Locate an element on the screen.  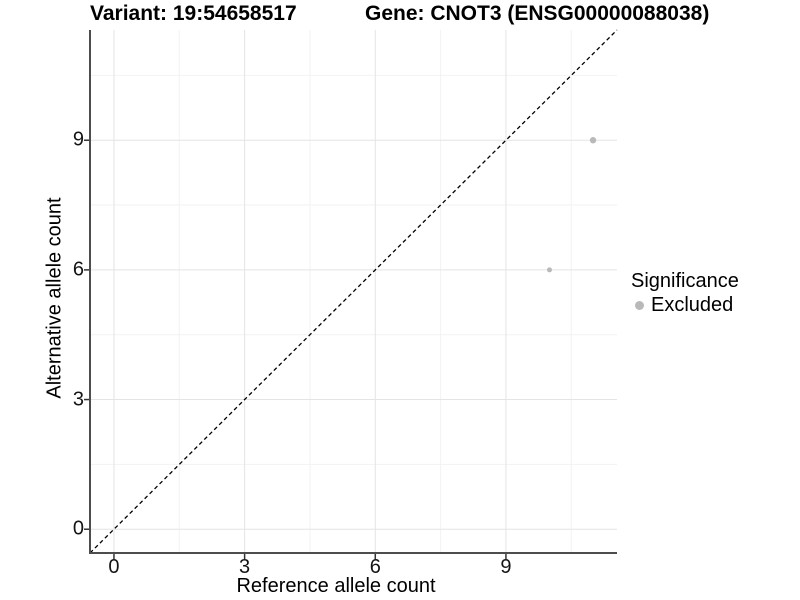
y-tick-label: 0 is located at coordinates (78, 528).